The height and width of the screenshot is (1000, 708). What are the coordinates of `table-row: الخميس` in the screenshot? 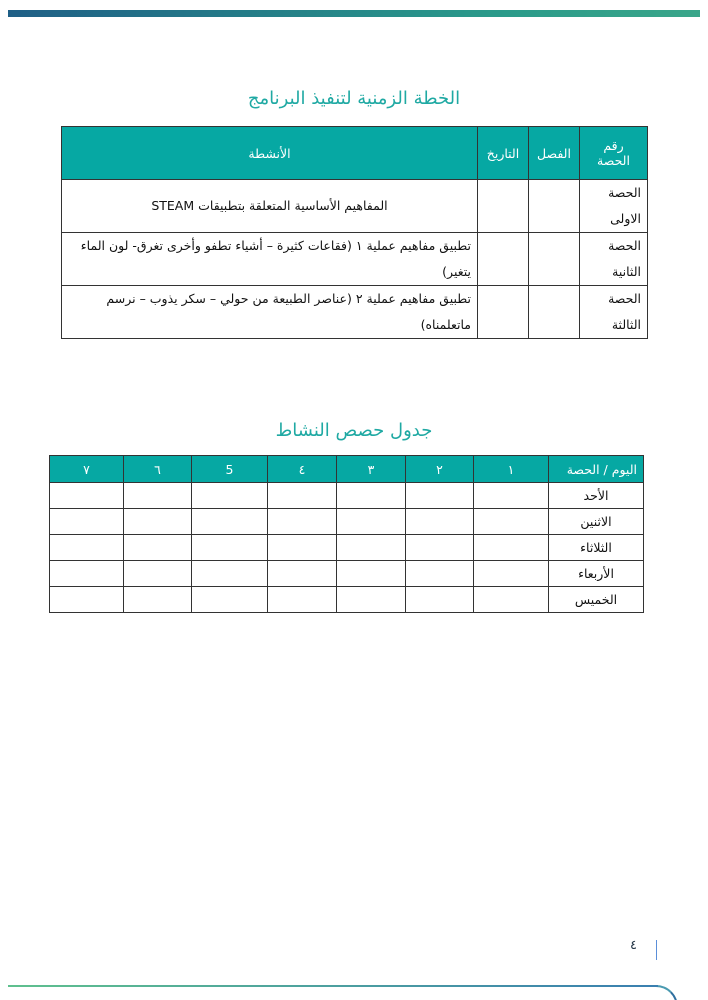 It's located at (346, 599).